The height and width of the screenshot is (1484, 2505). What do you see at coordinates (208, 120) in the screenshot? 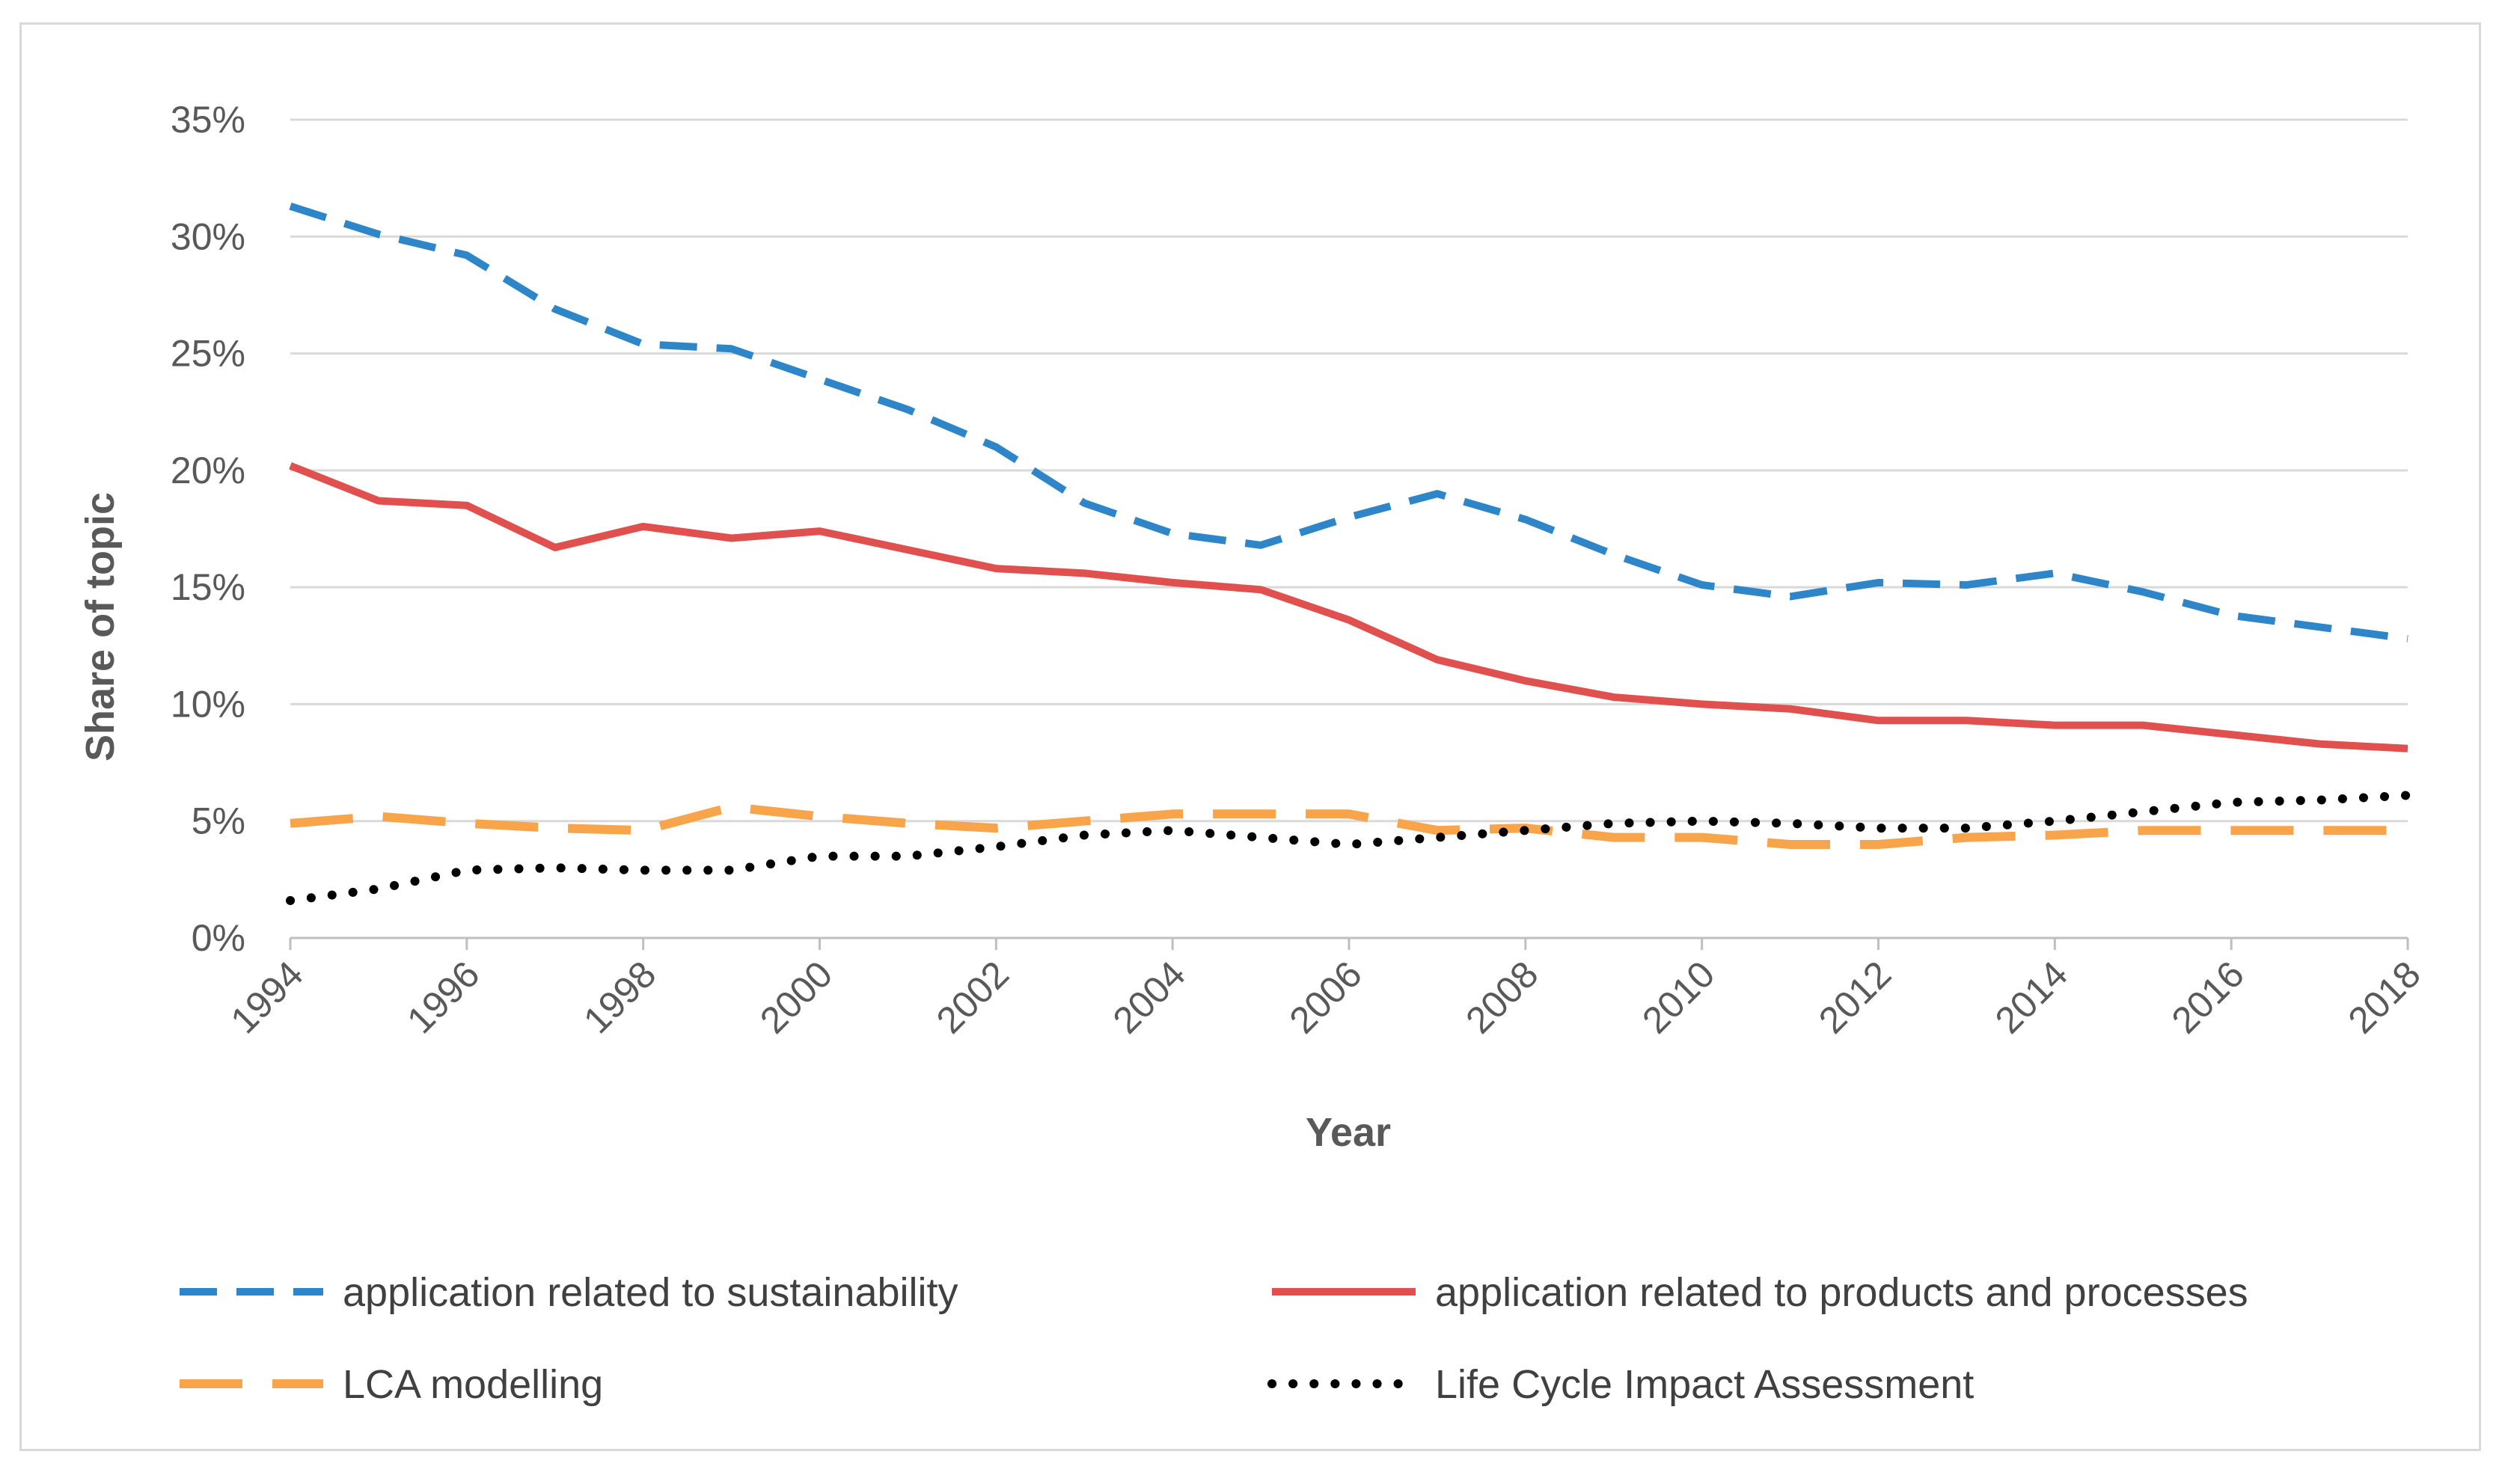
I see `y-tick-label: 35%` at bounding box center [208, 120].